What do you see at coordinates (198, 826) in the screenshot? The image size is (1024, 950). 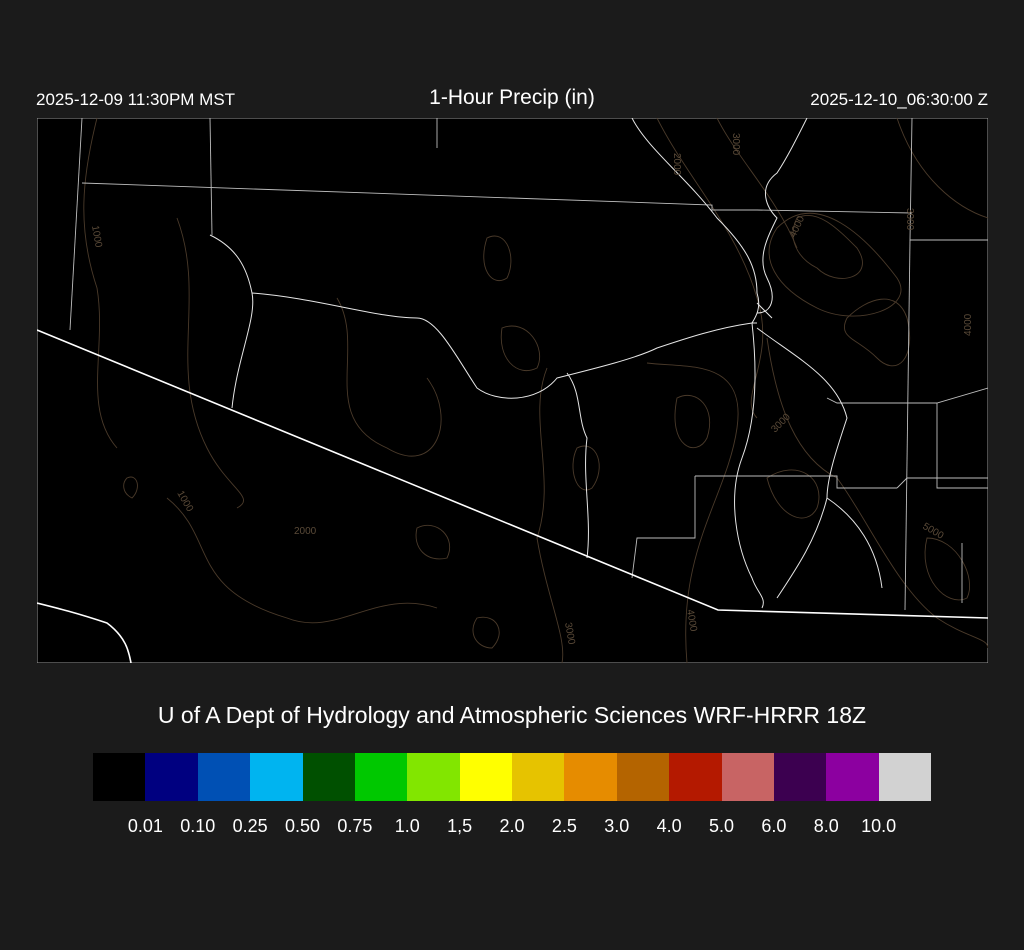 I see `colorbar-label: 0.10` at bounding box center [198, 826].